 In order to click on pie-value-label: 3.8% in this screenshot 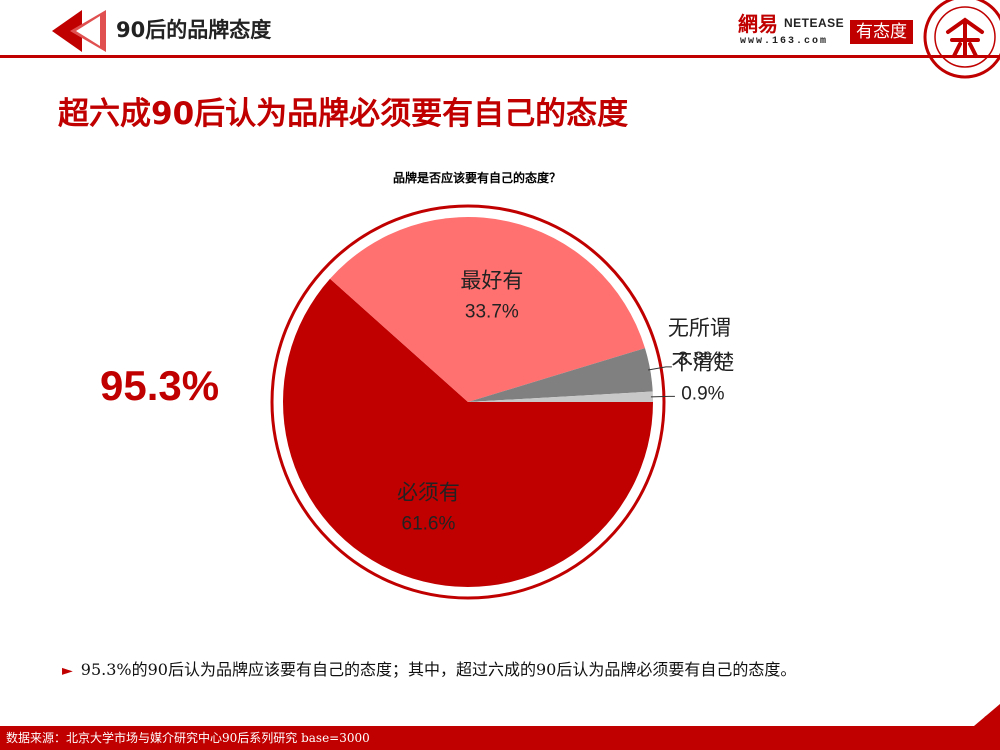, I will do `click(699, 359)`.